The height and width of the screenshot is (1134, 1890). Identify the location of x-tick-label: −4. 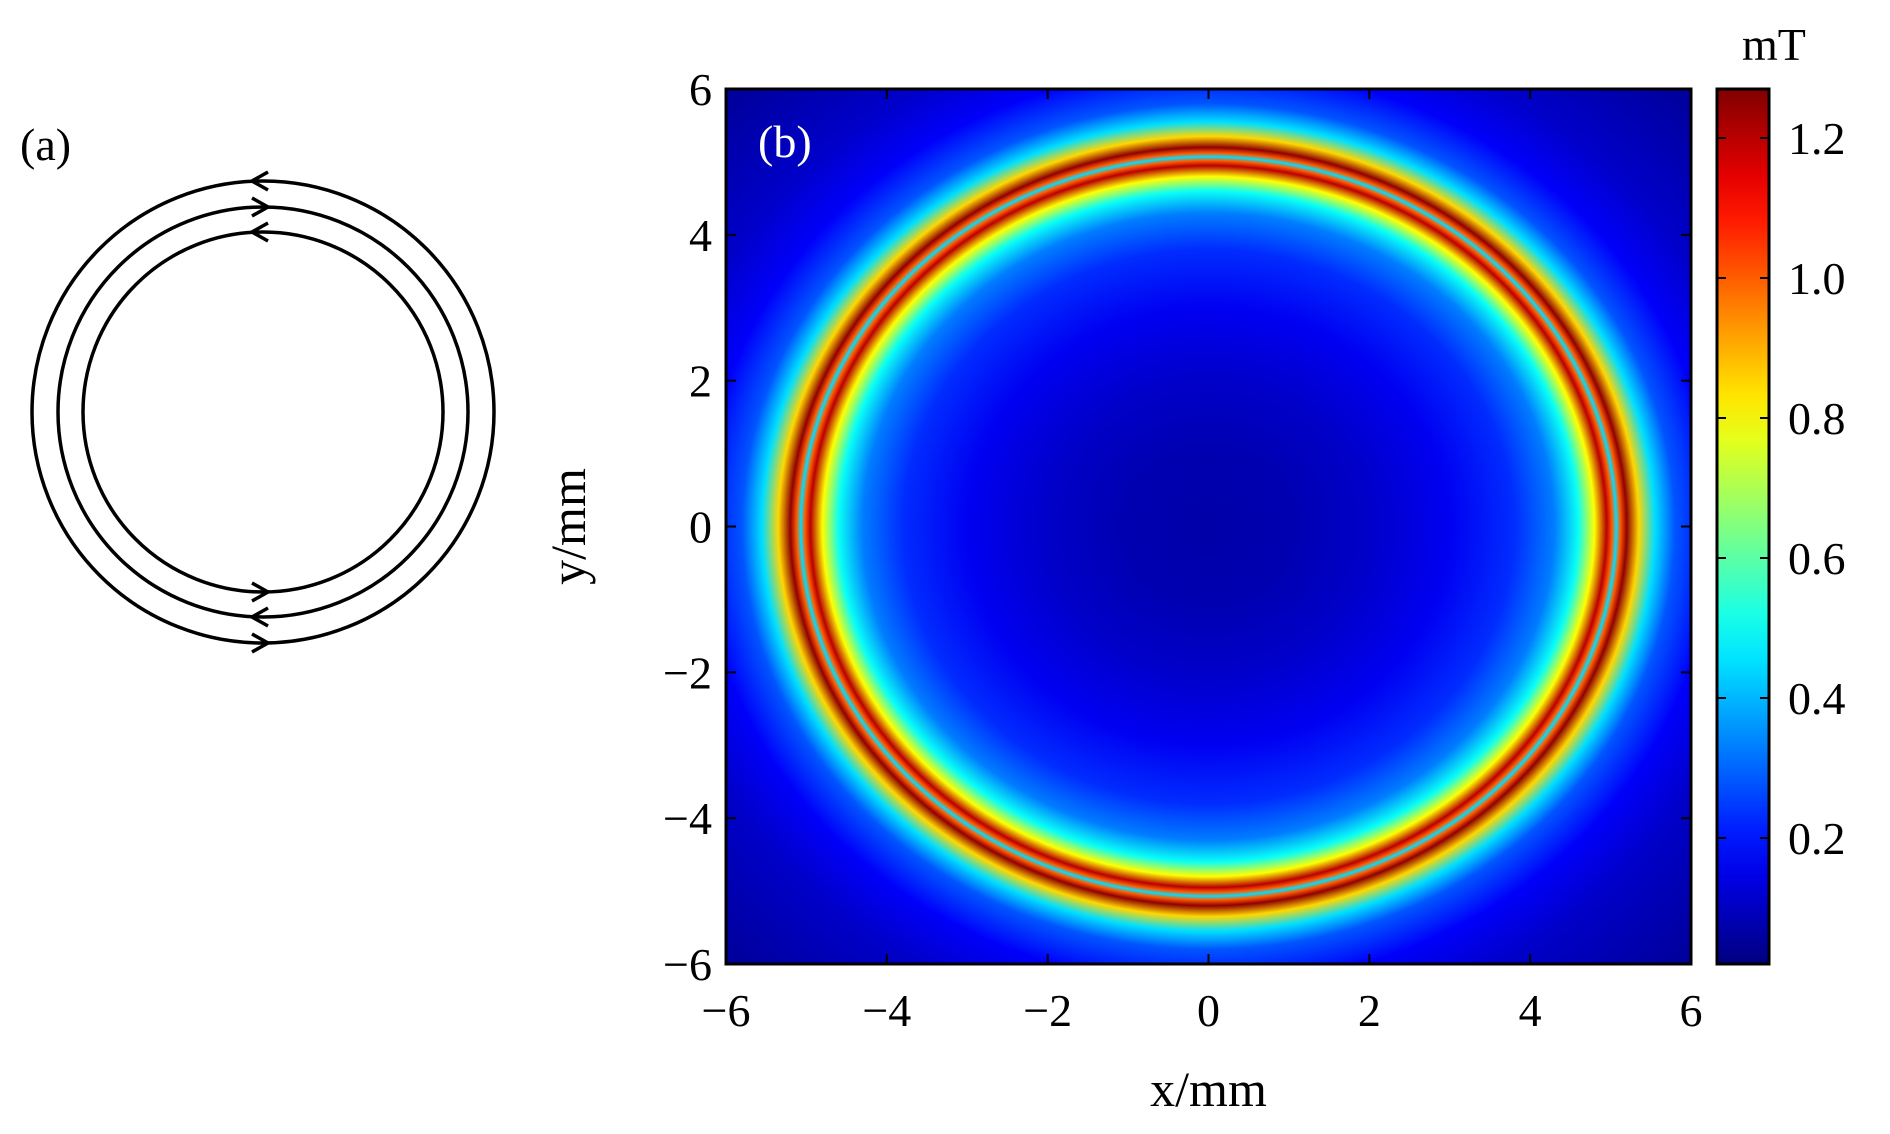
(886, 1010).